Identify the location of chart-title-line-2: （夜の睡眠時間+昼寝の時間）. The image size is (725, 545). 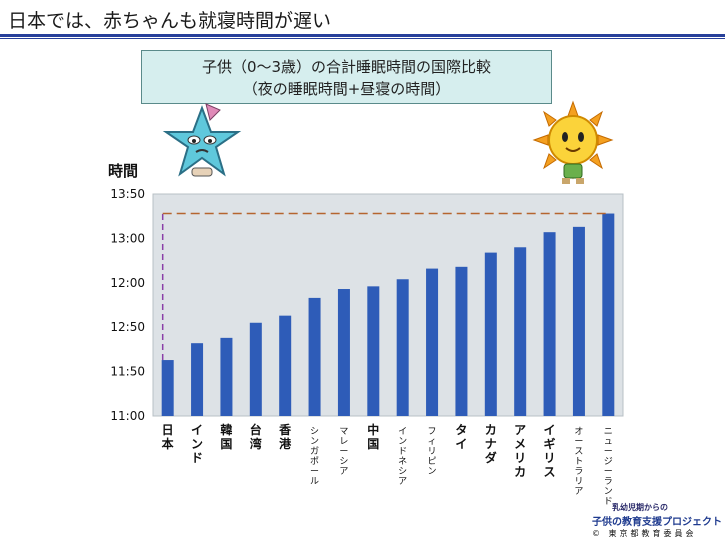
(346, 89).